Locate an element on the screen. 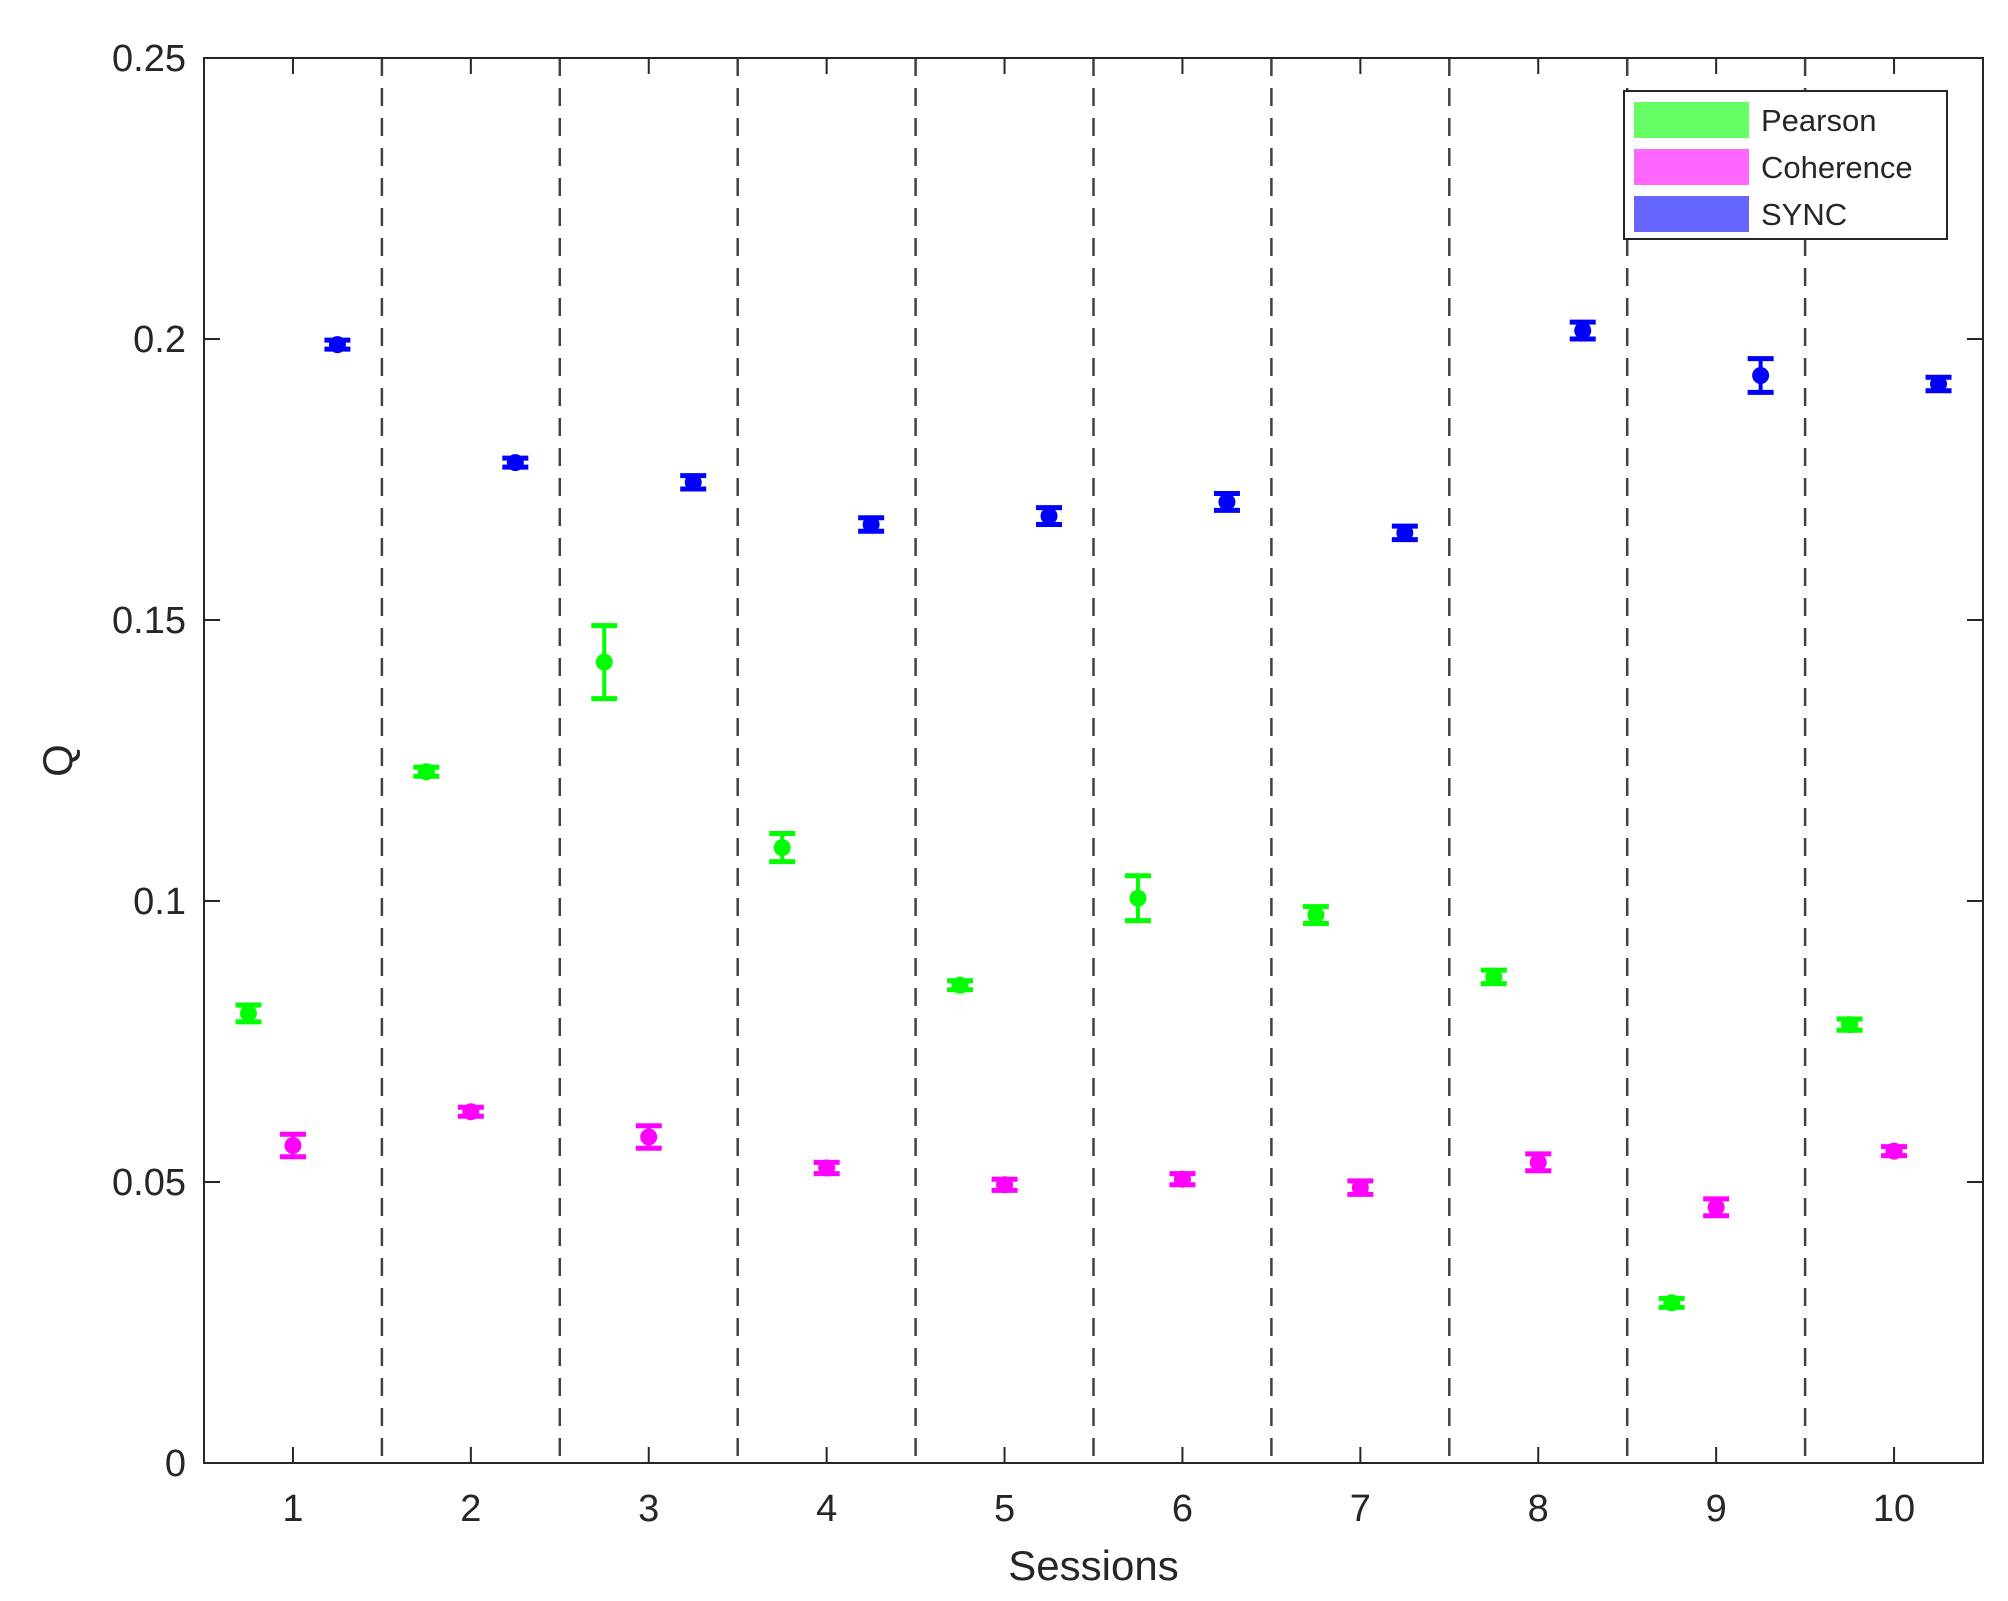 The image size is (2008, 1601). y-tick-label: 0.1 is located at coordinates (159, 902).